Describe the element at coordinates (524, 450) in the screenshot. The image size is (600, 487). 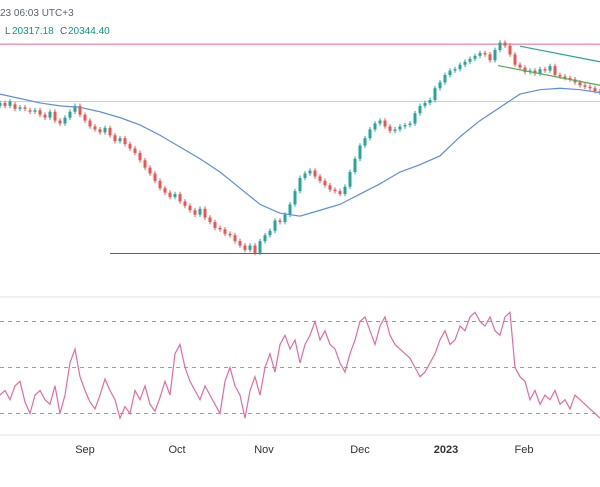
I see `month-label-feb: Feb` at that location.